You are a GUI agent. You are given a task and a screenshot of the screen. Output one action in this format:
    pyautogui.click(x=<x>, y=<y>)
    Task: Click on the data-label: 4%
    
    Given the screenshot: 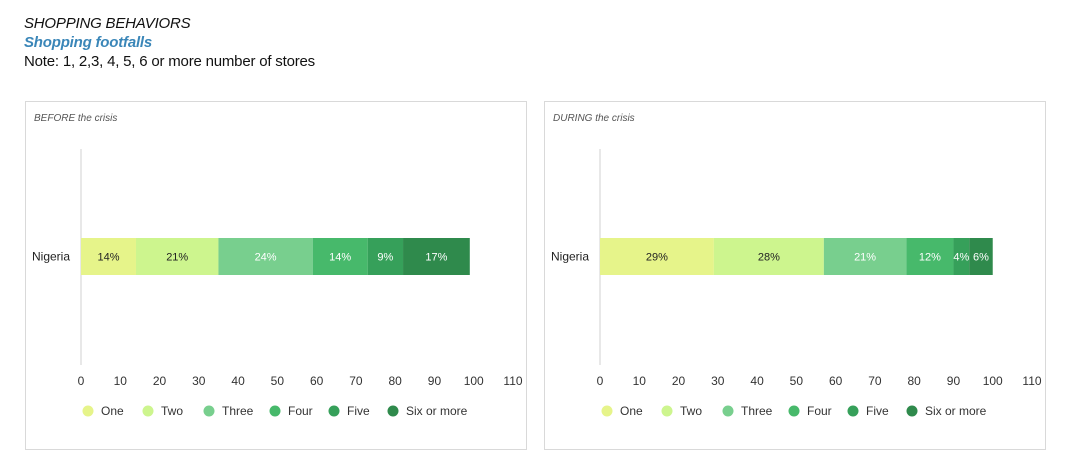 What is the action you would take?
    pyautogui.click(x=961, y=258)
    